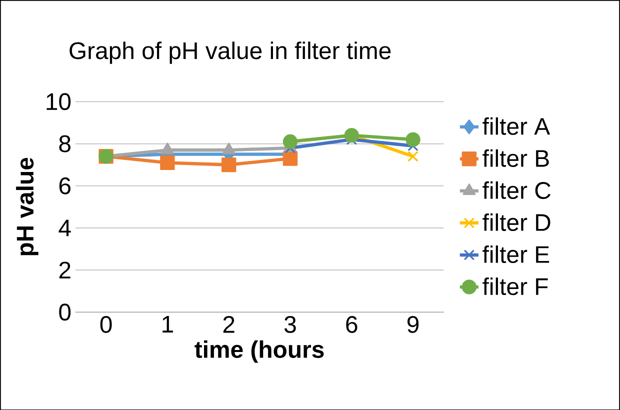 The image size is (620, 410). What do you see at coordinates (27, 207) in the screenshot?
I see `y-axis-title: pH value` at bounding box center [27, 207].